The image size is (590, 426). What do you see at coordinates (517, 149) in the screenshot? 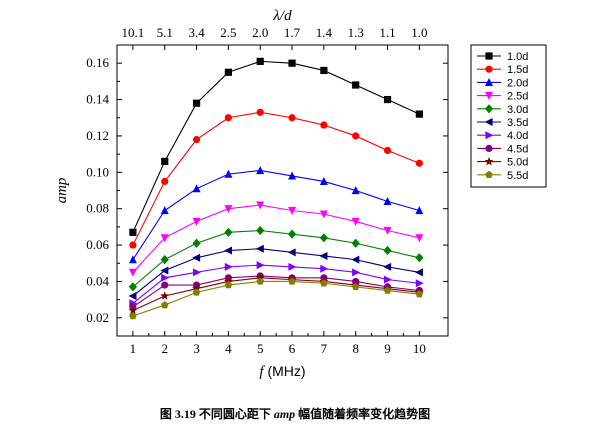
I see `legend-label: 4.5d` at bounding box center [517, 149].